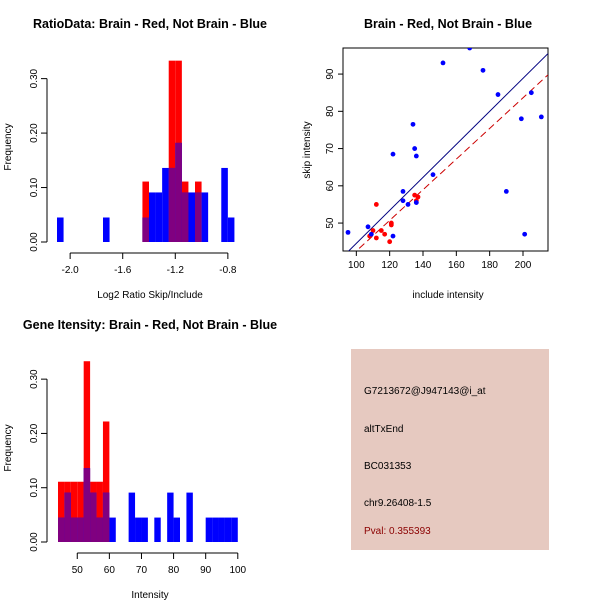 Image resolution: width=600 pixels, height=600 pixels. What do you see at coordinates (330, 74) in the screenshot?
I see `y-tick-label: 90` at bounding box center [330, 74].